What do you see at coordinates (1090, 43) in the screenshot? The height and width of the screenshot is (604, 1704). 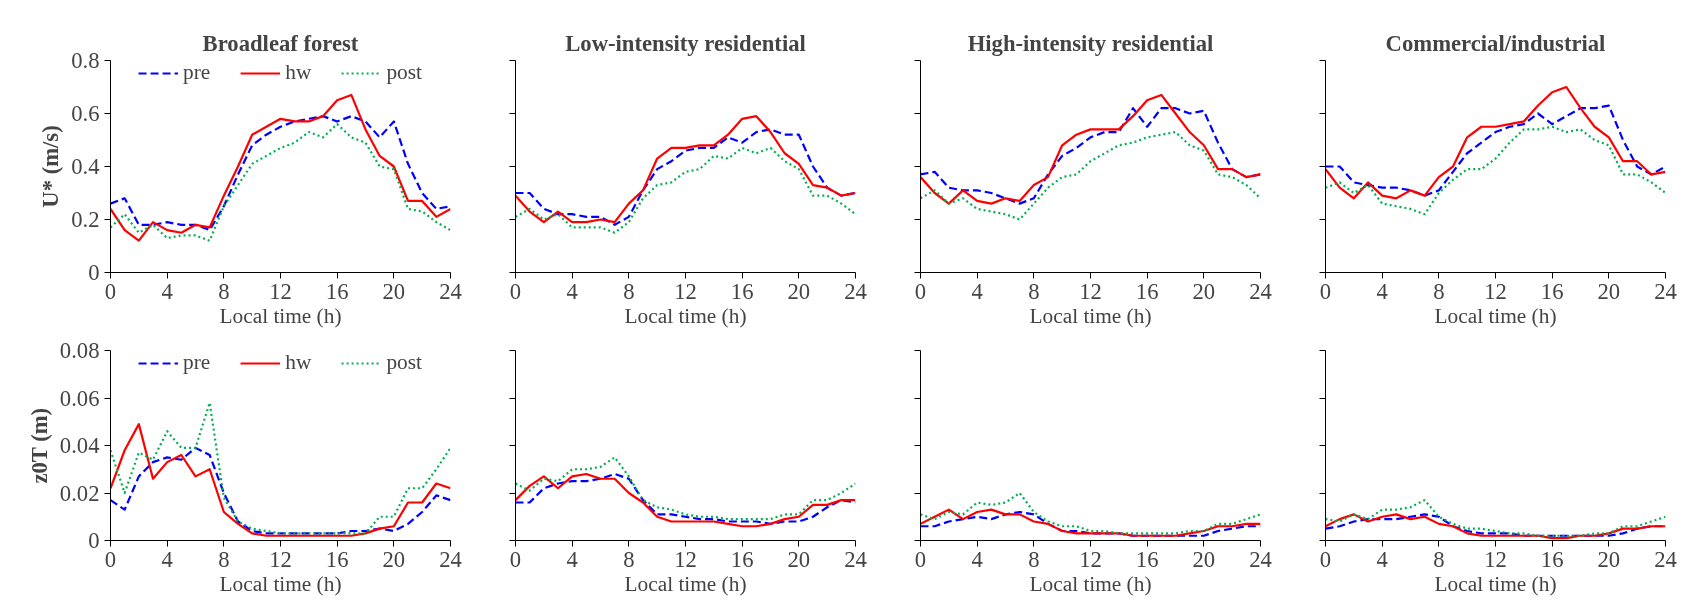 I see `chart-title: High-intensity residential` at bounding box center [1090, 43].